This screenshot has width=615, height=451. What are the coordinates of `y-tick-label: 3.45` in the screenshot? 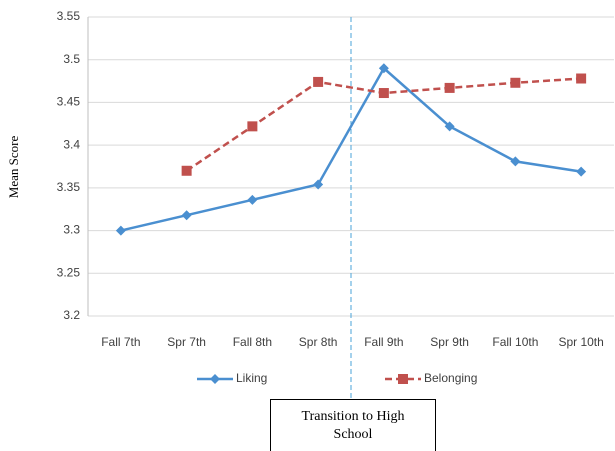 It's located at (69, 102).